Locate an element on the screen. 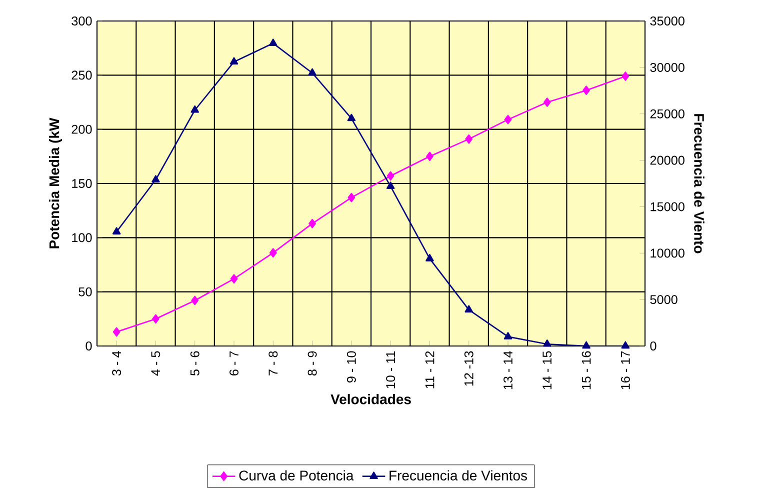 This screenshot has height=499, width=759. y2-tick-label: 20000 is located at coordinates (667, 160).